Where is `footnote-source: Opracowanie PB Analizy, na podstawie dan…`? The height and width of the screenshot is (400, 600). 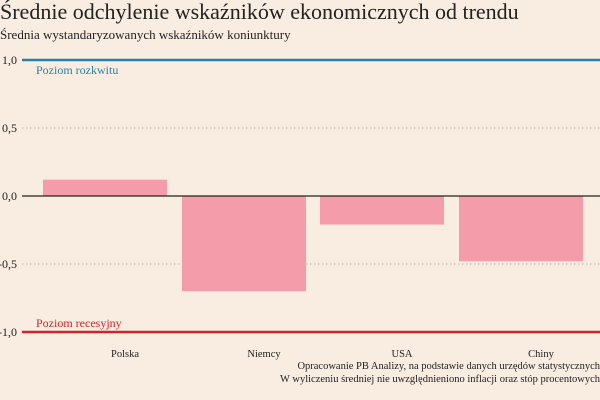 footnote-source: Opracowanie PB Analizy, na podstawie dan… is located at coordinates (448, 366).